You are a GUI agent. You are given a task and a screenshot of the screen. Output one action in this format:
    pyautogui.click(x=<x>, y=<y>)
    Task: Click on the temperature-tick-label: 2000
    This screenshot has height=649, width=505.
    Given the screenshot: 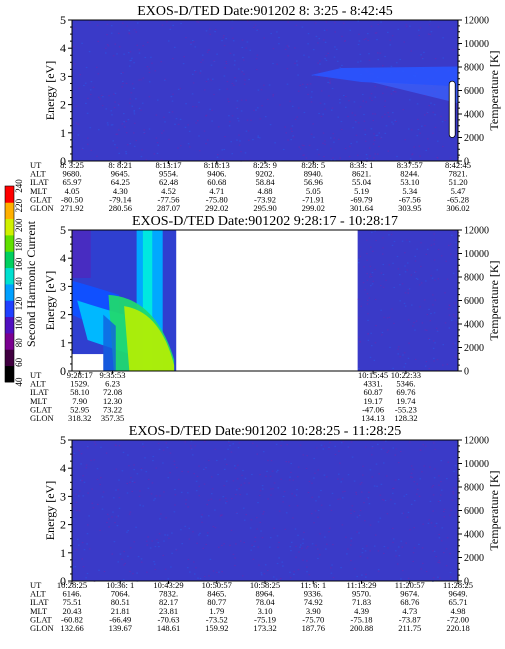 What is the action you would take?
    pyautogui.click(x=474, y=138)
    